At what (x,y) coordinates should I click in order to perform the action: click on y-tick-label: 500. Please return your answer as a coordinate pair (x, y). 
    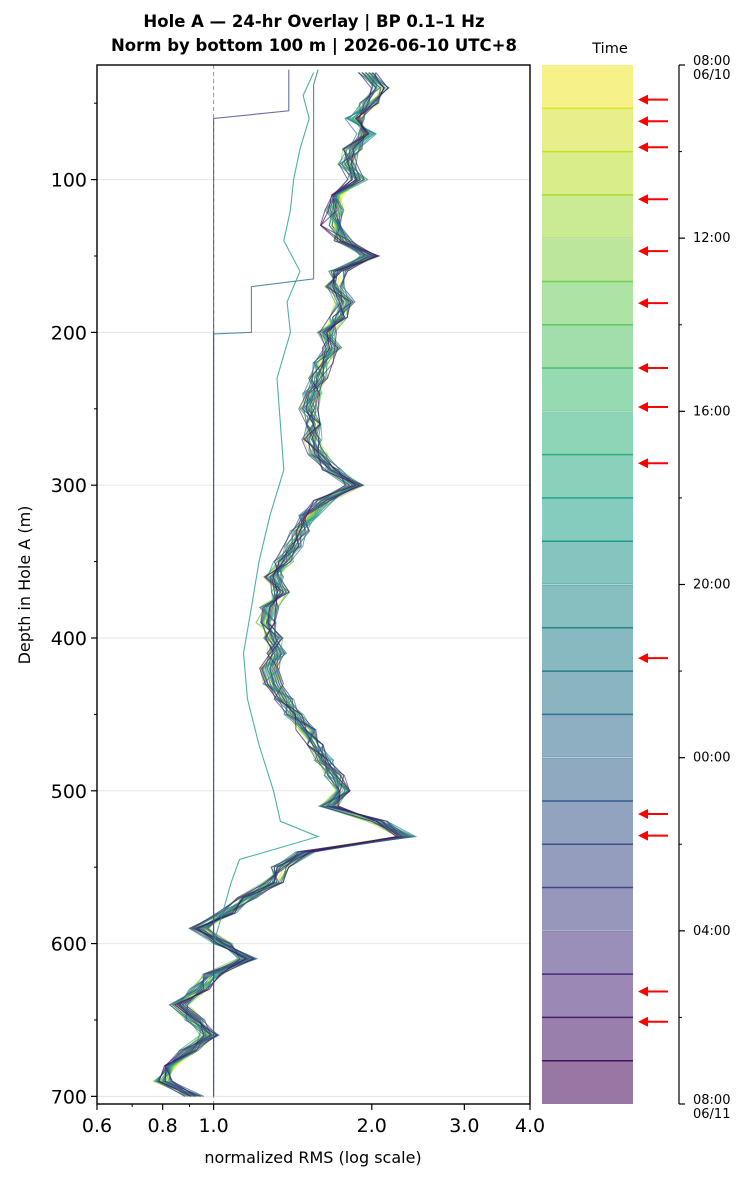
    Looking at the image, I should click on (69, 792).